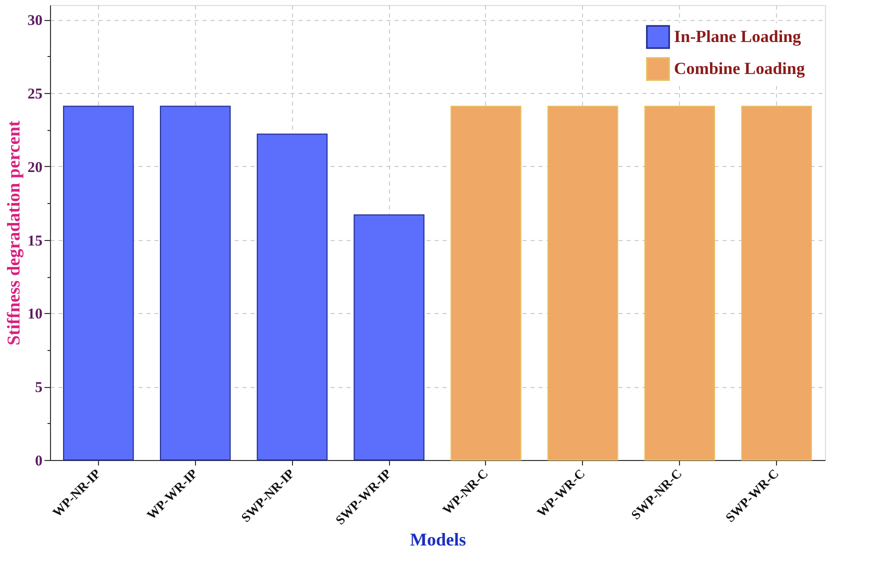  What do you see at coordinates (35, 168) in the screenshot?
I see `y-tick-label: 20` at bounding box center [35, 168].